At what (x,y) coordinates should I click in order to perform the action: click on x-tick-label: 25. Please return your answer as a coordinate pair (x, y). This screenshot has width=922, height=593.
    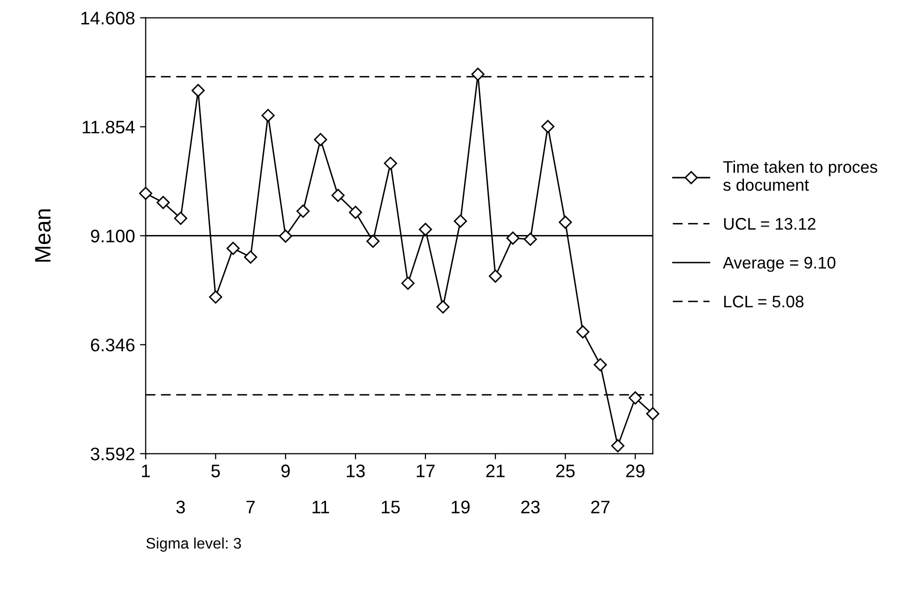
    Looking at the image, I should click on (565, 471).